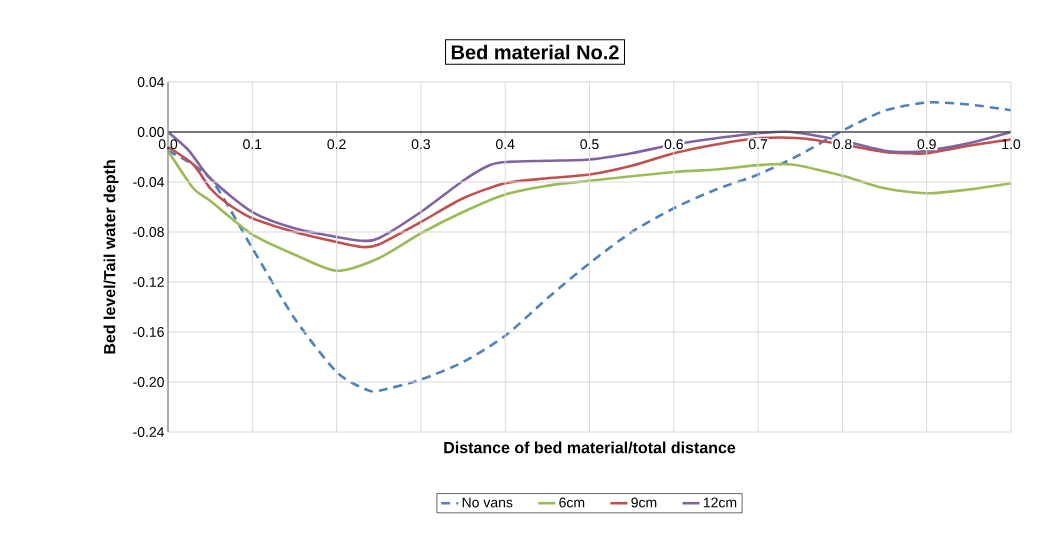  Describe the element at coordinates (149, 432) in the screenshot. I see `y-tick-label: -0.24` at that location.